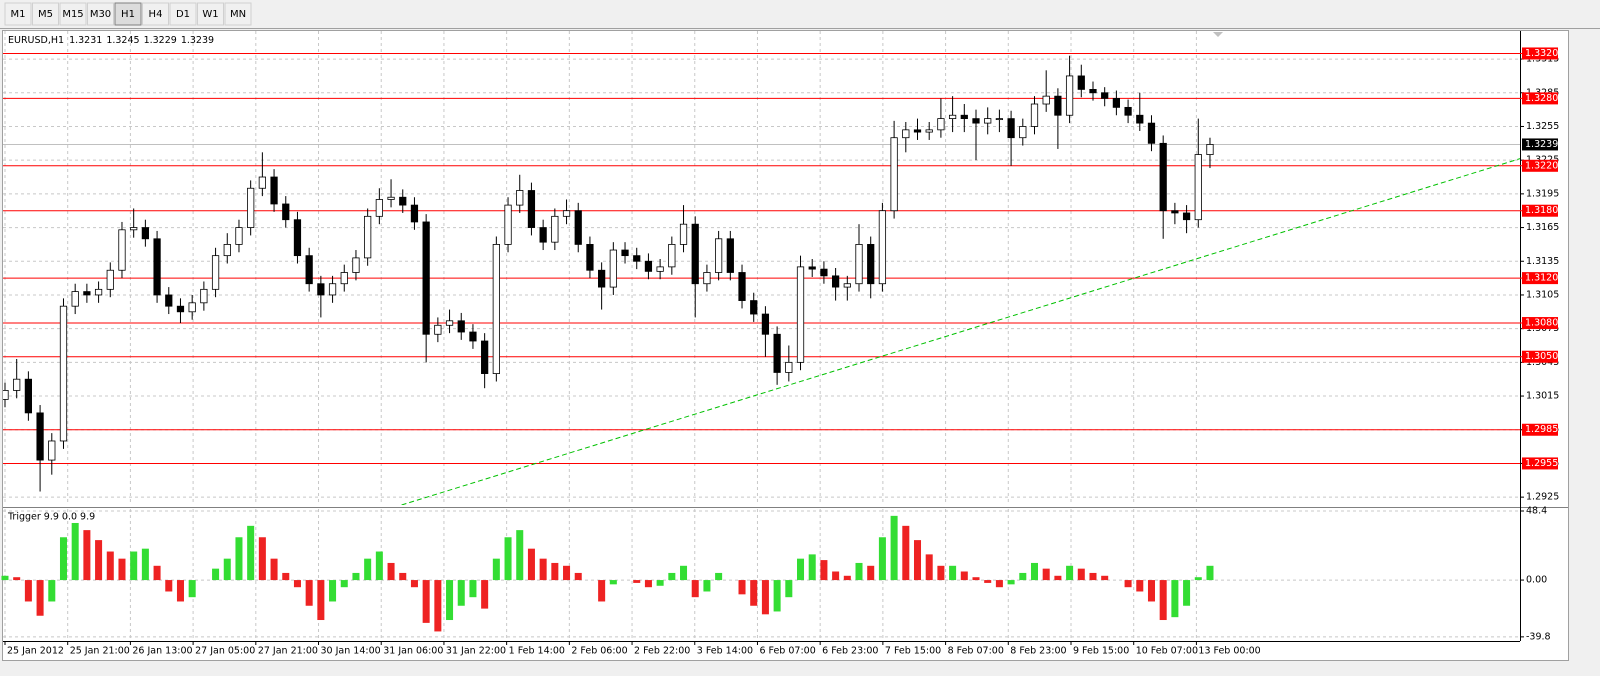  I want to click on level-label: 1.3120, so click(1541, 278).